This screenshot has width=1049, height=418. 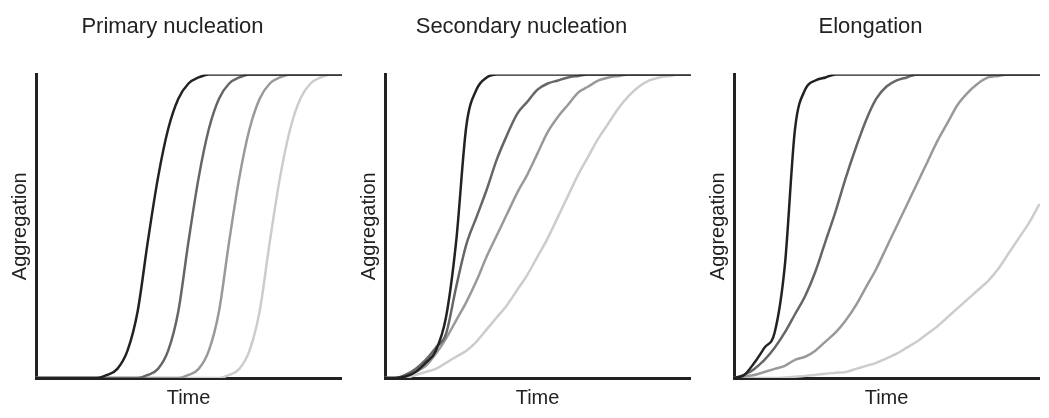 What do you see at coordinates (870, 26) in the screenshot?
I see `chart-title: Elongation` at bounding box center [870, 26].